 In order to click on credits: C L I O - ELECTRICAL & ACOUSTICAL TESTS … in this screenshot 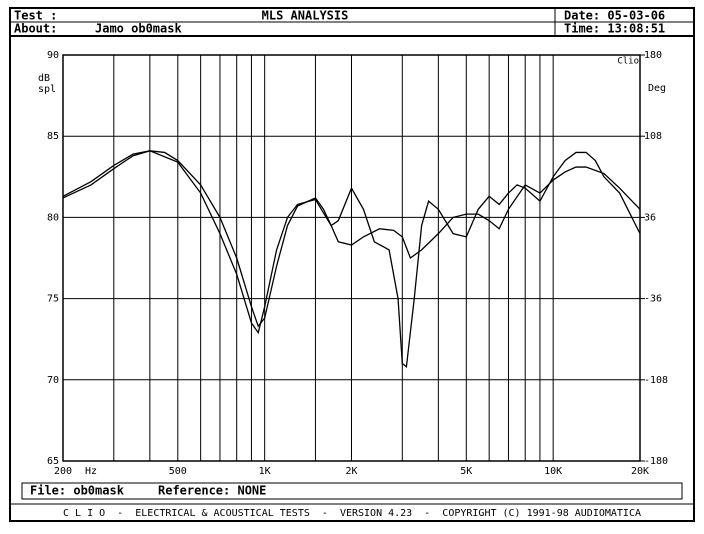, I will do `click(352, 513)`.